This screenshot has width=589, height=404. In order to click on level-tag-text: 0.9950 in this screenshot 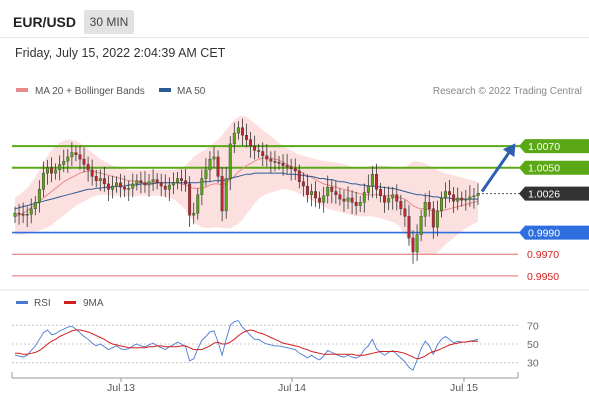, I will do `click(543, 277)`.